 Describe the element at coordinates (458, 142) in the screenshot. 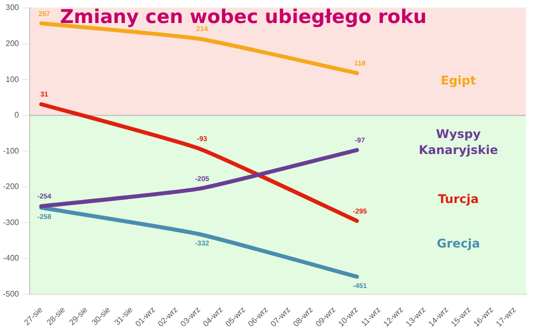

I see `text: Wyspy Kanaryjskie` at that location.